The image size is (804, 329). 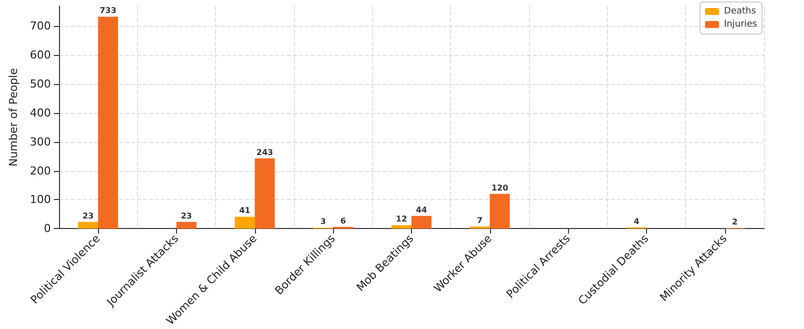 What do you see at coordinates (40, 55) in the screenshot?
I see `y-tick-label: 600` at bounding box center [40, 55].